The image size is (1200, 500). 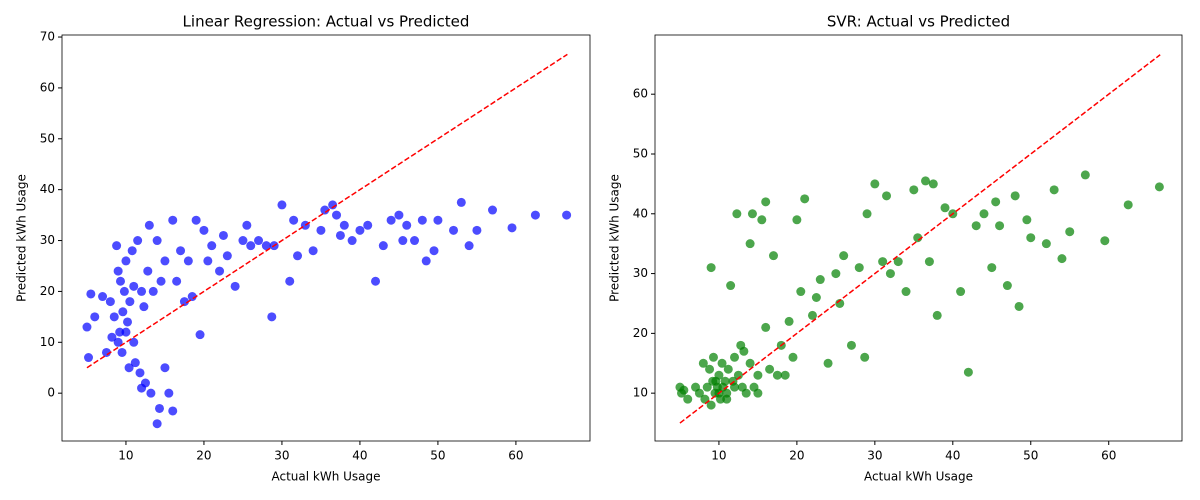 What do you see at coordinates (51, 393) in the screenshot?
I see `y-tick-label: 0` at bounding box center [51, 393].